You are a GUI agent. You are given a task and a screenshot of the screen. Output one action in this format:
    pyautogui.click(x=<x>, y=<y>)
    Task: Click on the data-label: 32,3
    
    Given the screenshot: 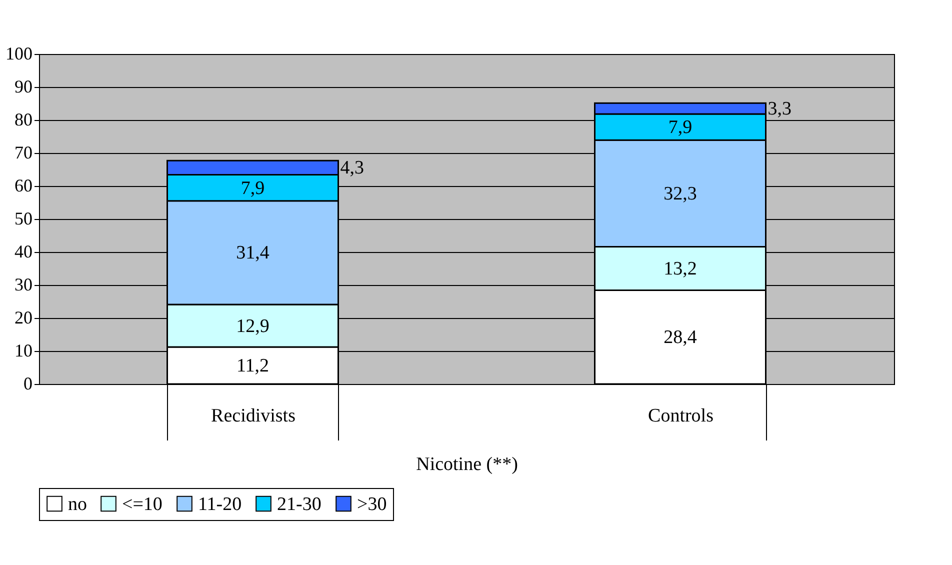 What is the action you would take?
    pyautogui.click(x=680, y=193)
    